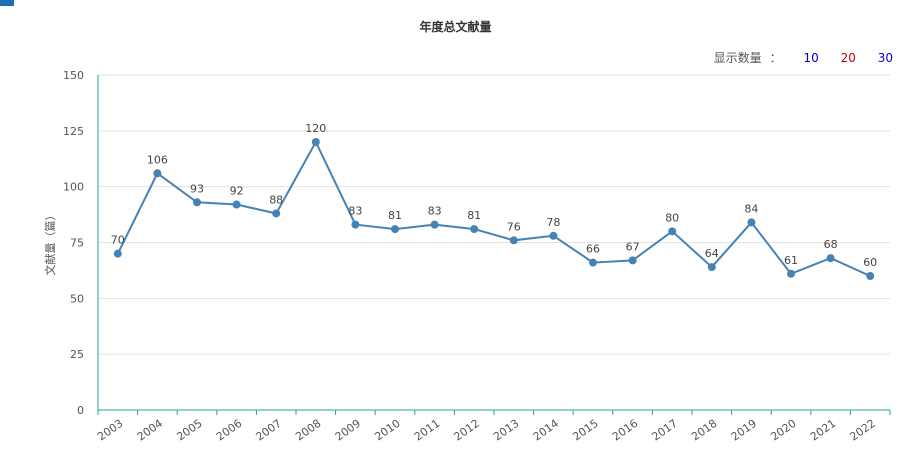 This screenshot has width=911, height=465. What do you see at coordinates (823, 430) in the screenshot?
I see `x-tick-label: 2021` at bounding box center [823, 430].